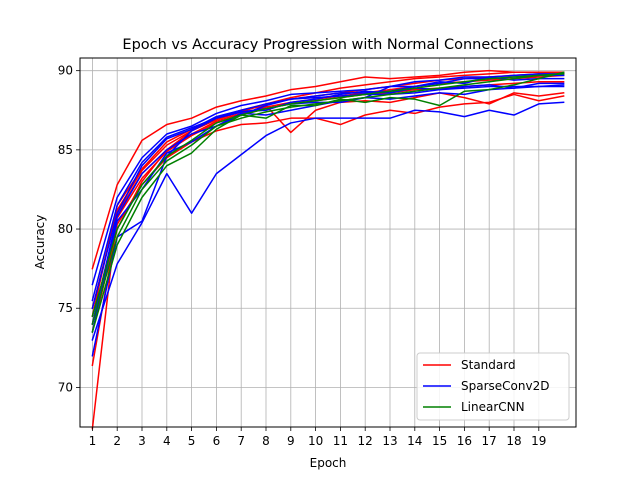 The width and height of the screenshot is (640, 480). What do you see at coordinates (538, 441) in the screenshot?
I see `x-tick-label: 19` at bounding box center [538, 441].